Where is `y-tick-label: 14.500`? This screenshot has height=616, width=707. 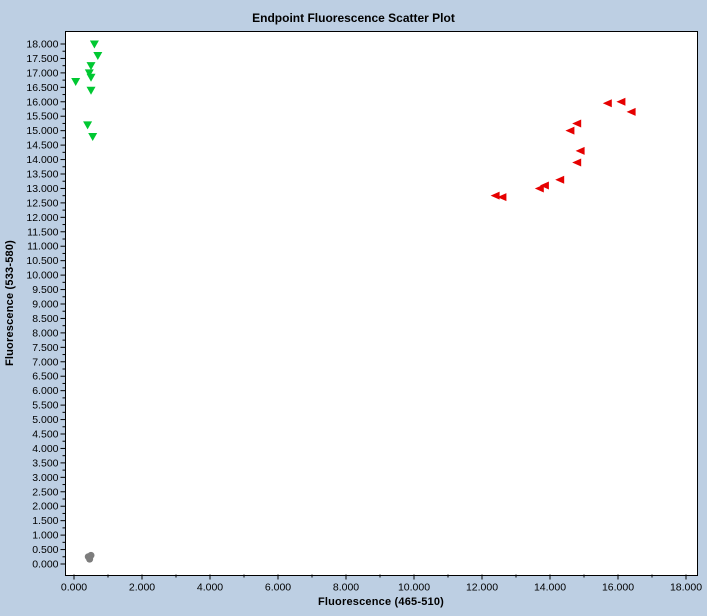 y-tick-label: 14.500 is located at coordinates (42, 146).